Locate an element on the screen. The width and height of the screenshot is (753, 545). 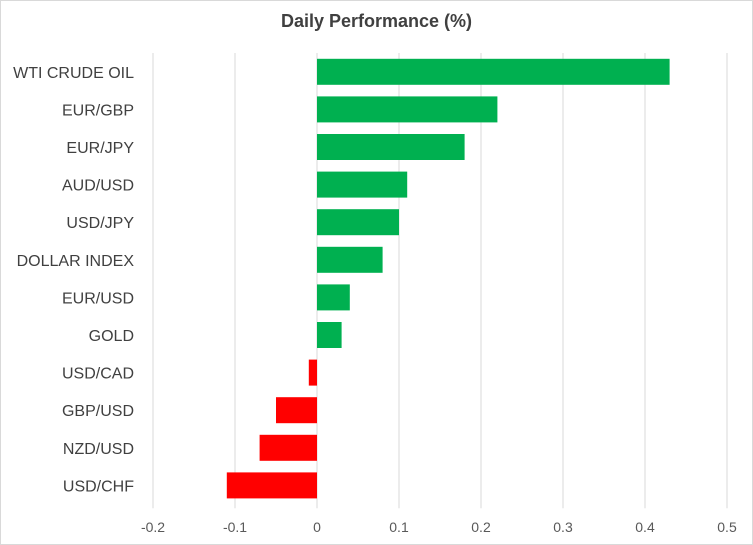
category-label: DOLLAR INDEX is located at coordinates (76, 261).